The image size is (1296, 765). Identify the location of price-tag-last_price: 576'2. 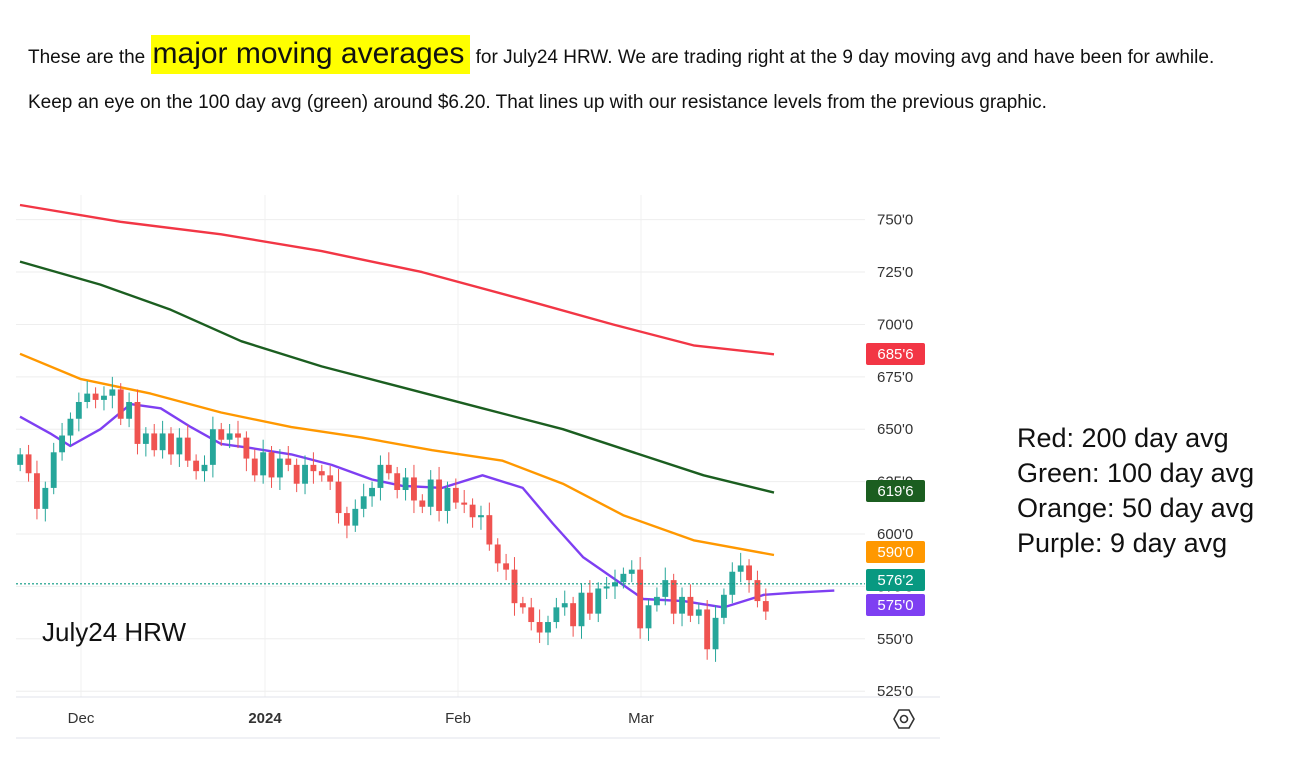
(895, 580).